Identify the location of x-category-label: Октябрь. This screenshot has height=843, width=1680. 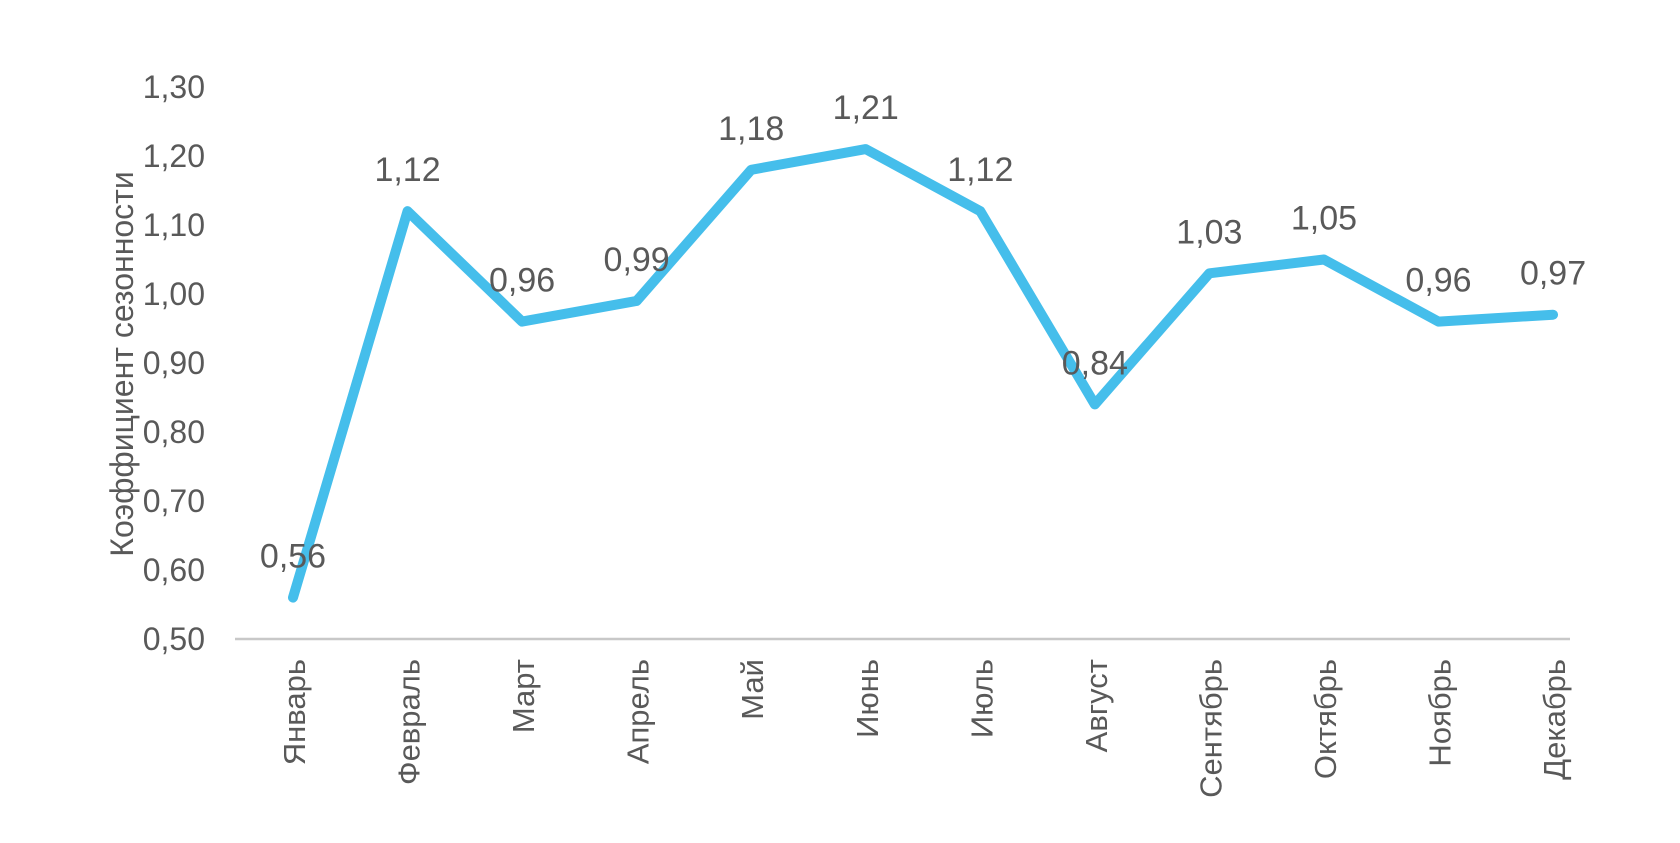
(1325, 719).